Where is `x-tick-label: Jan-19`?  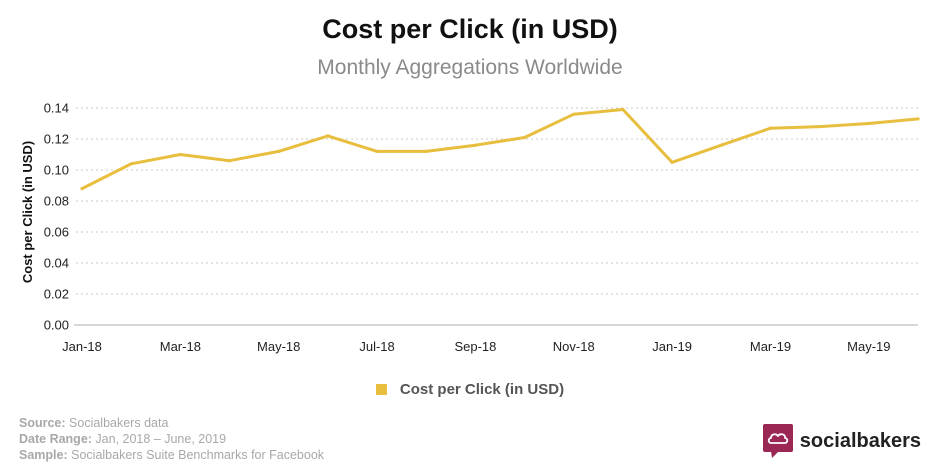 x-tick-label: Jan-19 is located at coordinates (672, 346).